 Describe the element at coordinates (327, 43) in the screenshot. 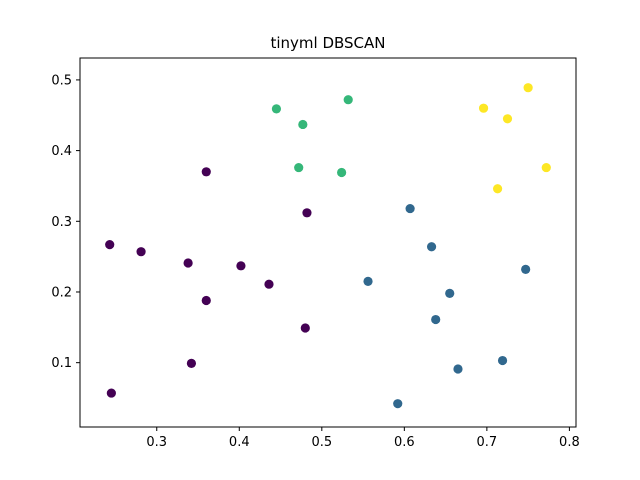

I see `chart-title: tinyml DBSCAN` at that location.